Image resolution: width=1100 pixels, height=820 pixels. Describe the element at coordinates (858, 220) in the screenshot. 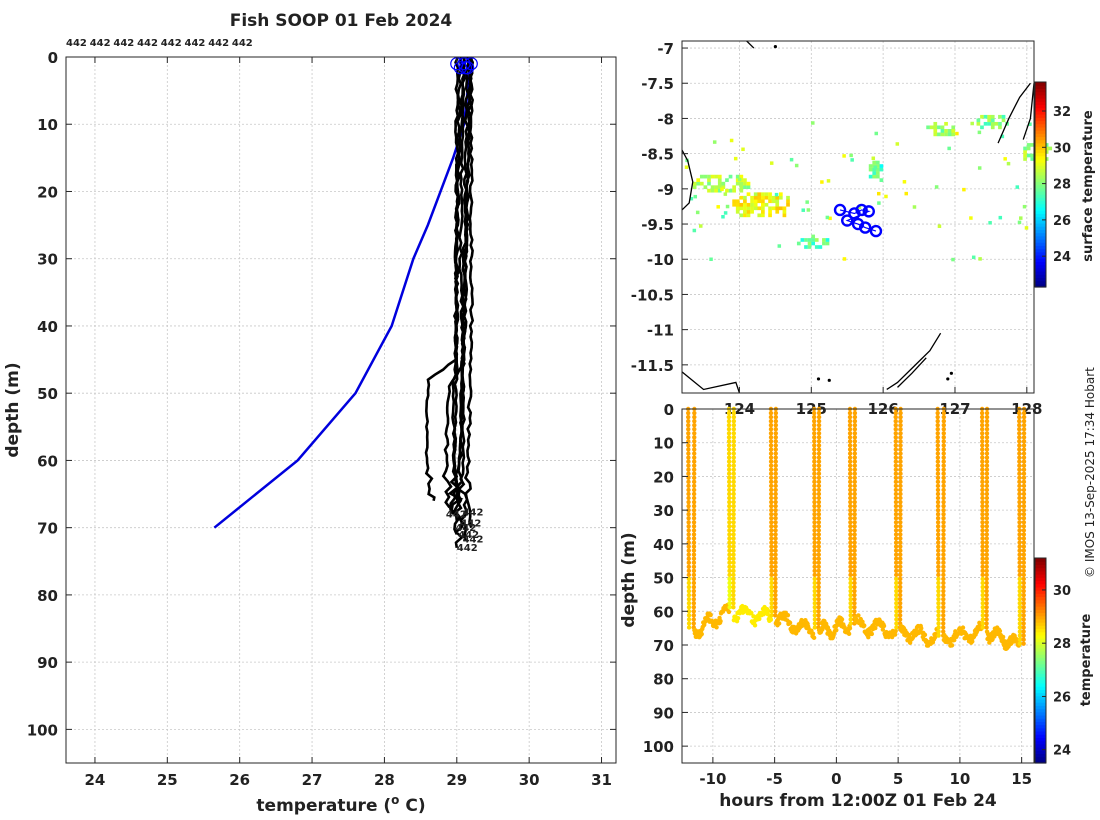

I see `ship-track` at that location.